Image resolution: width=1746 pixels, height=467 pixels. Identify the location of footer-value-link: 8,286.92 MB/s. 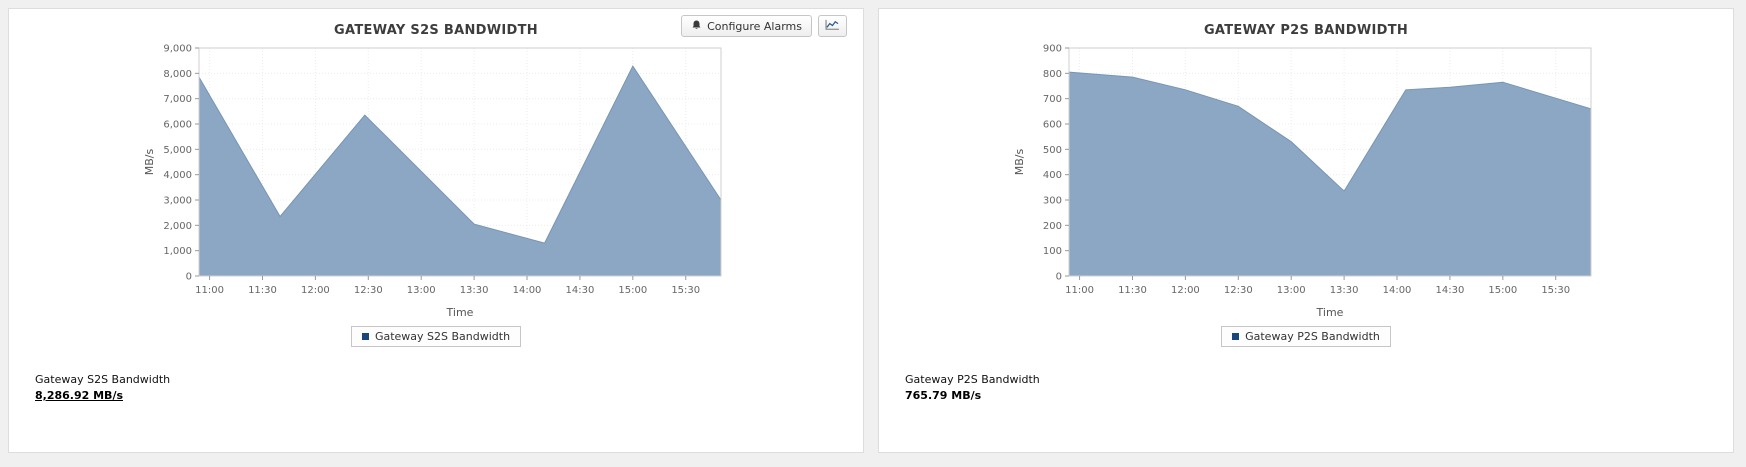
(79, 395).